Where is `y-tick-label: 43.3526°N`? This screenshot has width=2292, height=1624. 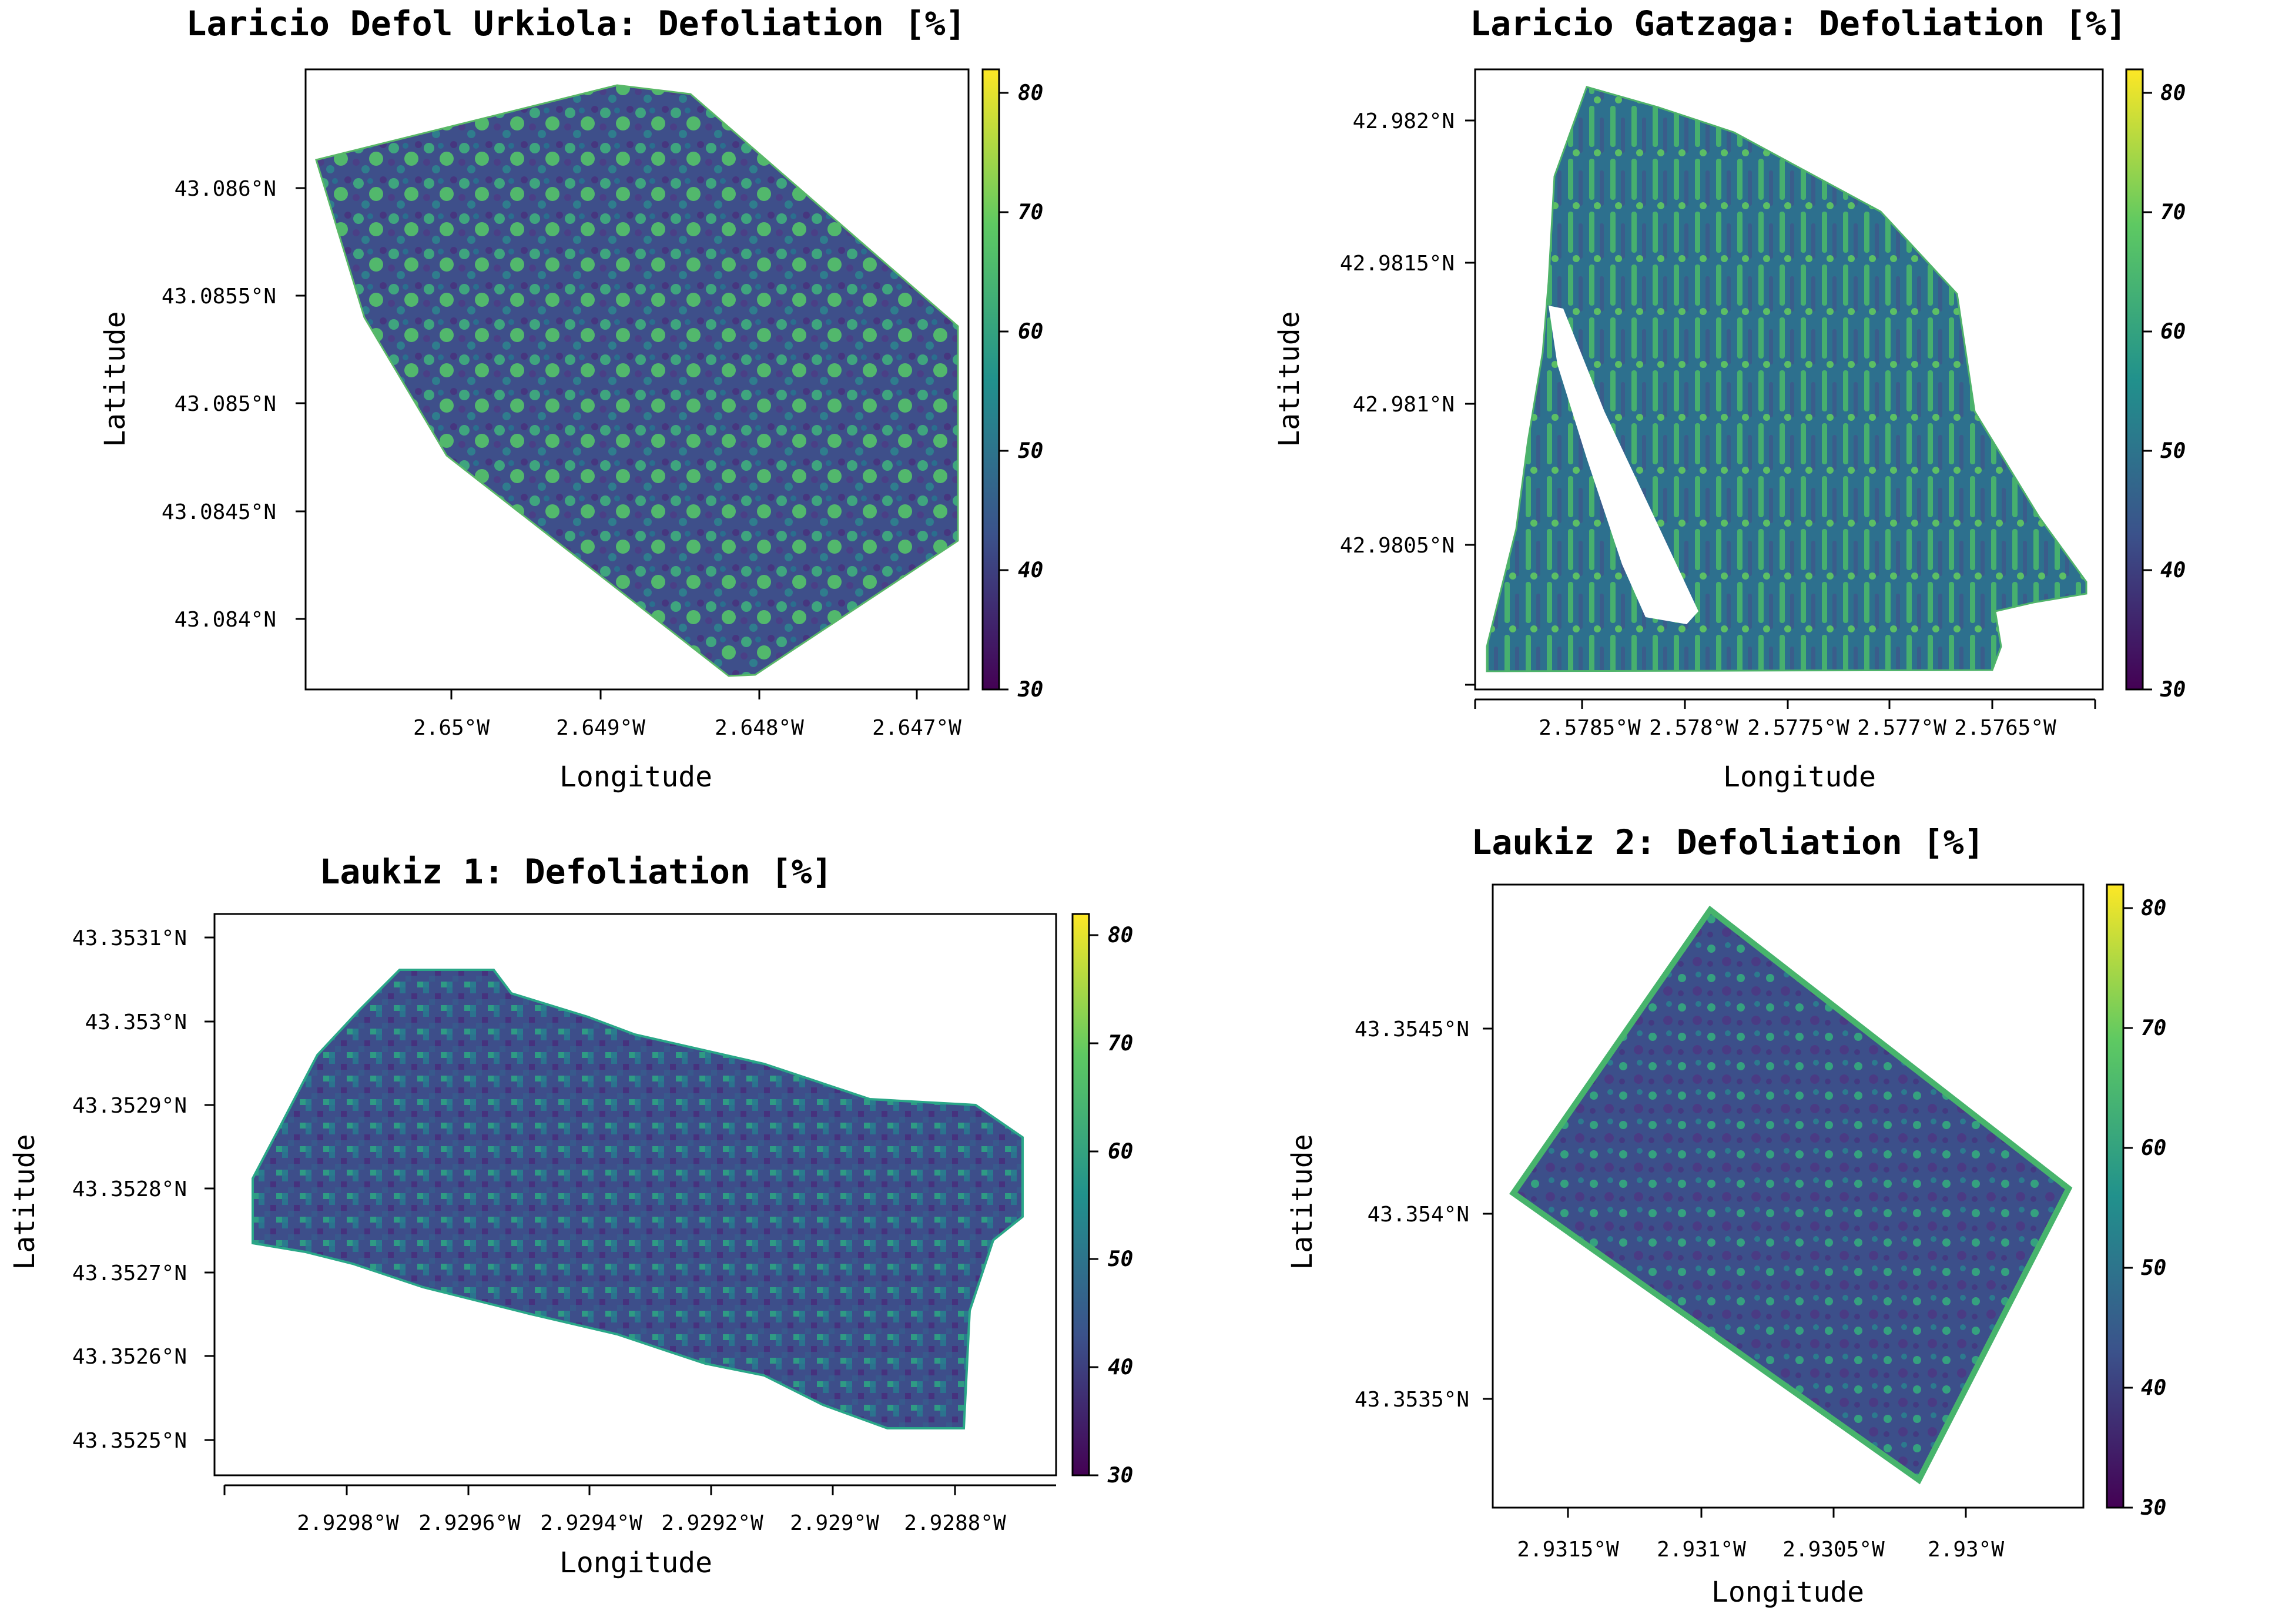
y-tick-label: 43.3526°N is located at coordinates (129, 1357).